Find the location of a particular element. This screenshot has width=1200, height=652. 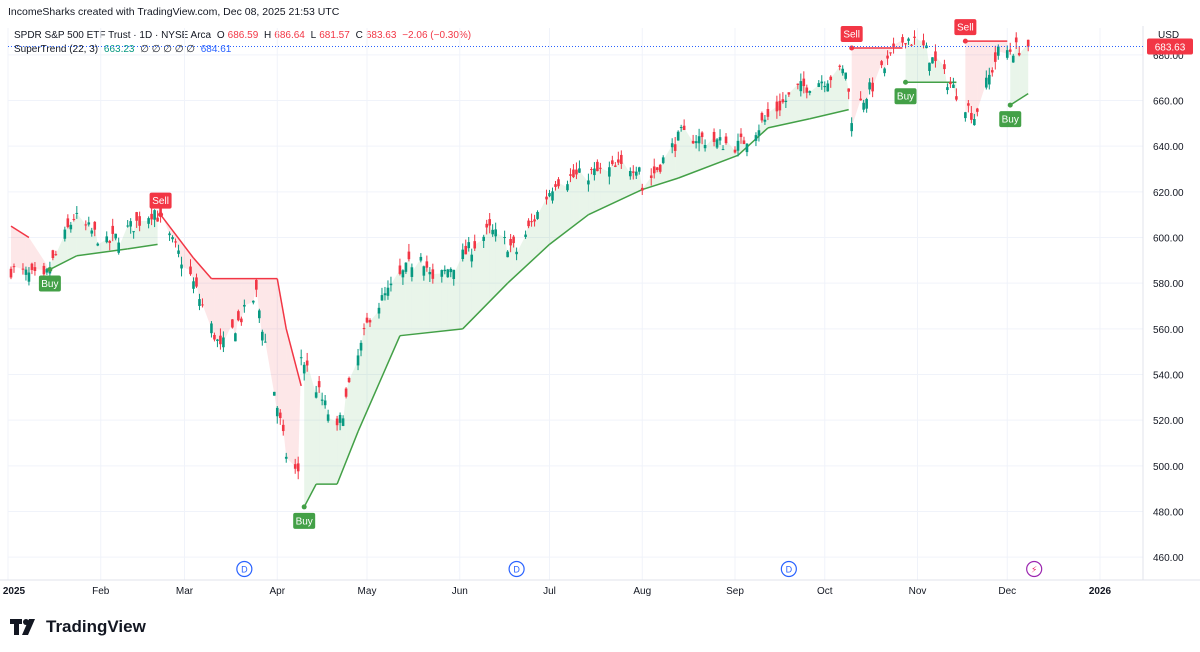

symbol-title: SPDR S&P 500 ETF Trust · 1D · NYSE Arca is located at coordinates (113, 35).